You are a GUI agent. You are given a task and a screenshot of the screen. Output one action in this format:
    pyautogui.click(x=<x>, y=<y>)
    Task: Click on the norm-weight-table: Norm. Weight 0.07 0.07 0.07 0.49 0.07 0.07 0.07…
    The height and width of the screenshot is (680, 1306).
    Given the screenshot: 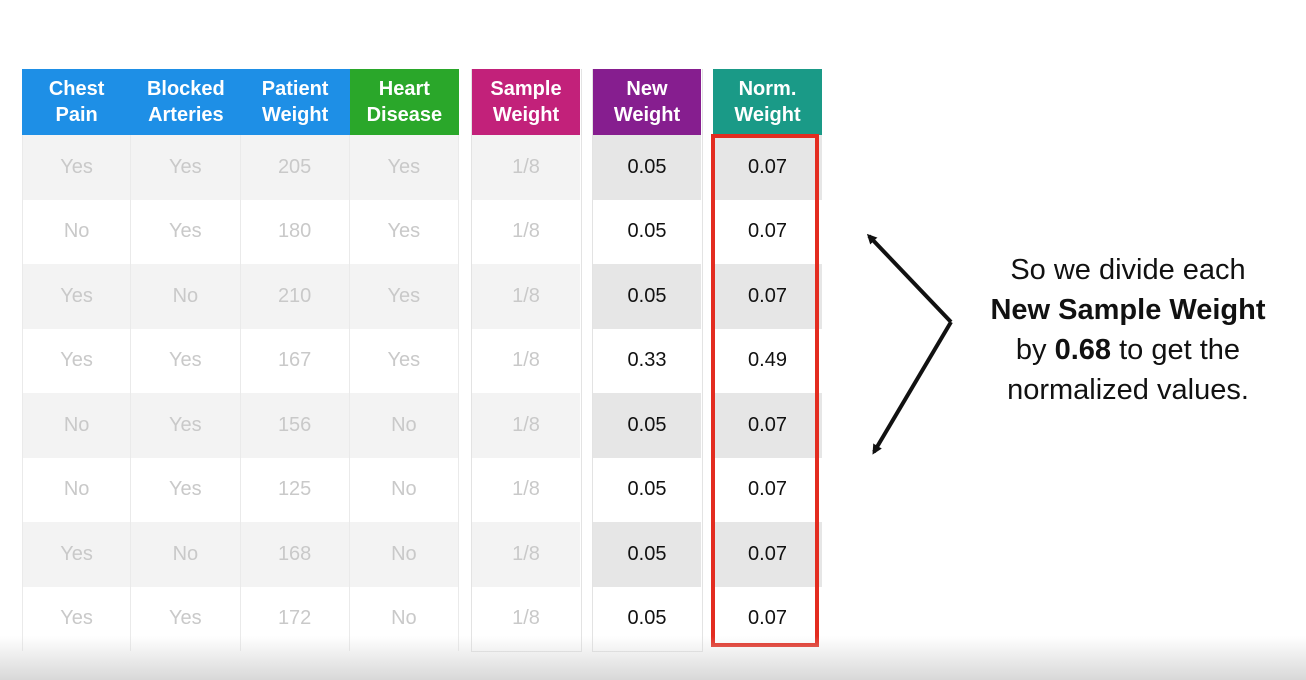 What is the action you would take?
    pyautogui.click(x=767, y=360)
    